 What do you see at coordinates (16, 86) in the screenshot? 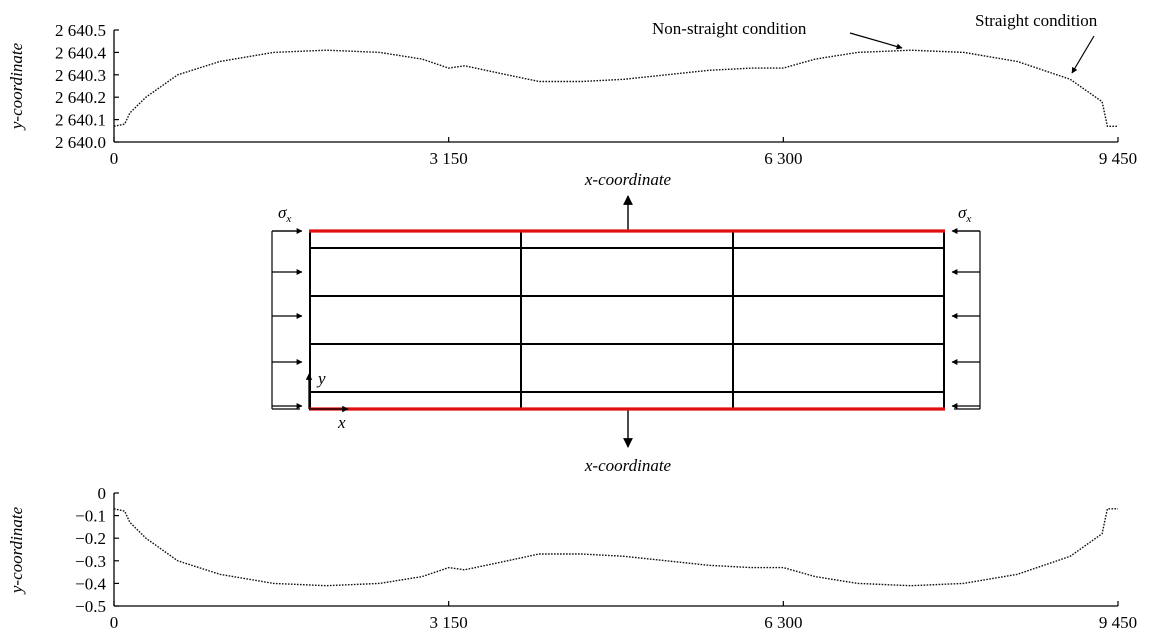
I see `top-y-axis-label: y-coordinate` at bounding box center [16, 86].